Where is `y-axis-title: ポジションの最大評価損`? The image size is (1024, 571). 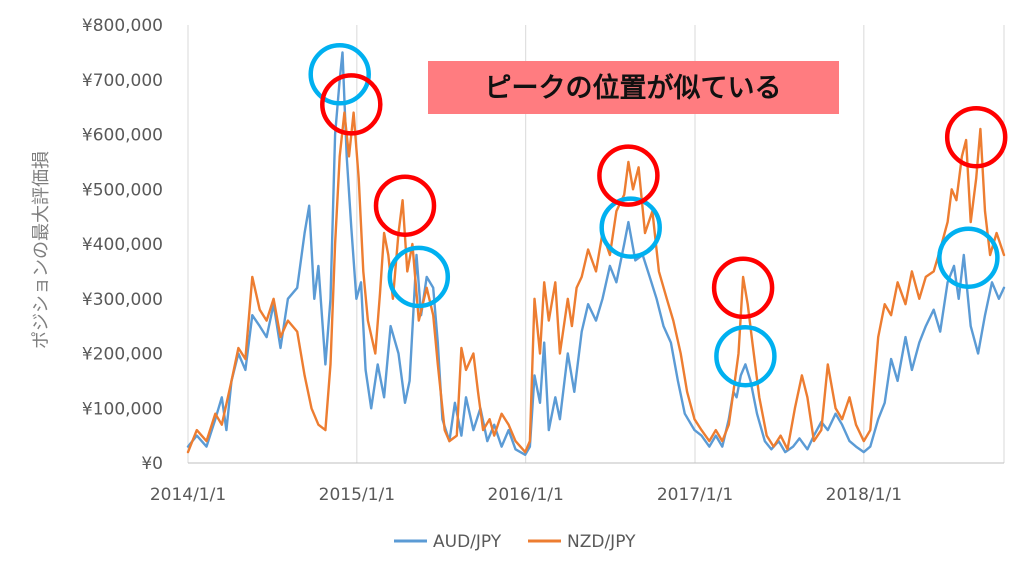
y-axis-title: ポジションの最大評価損 is located at coordinates (41, 250).